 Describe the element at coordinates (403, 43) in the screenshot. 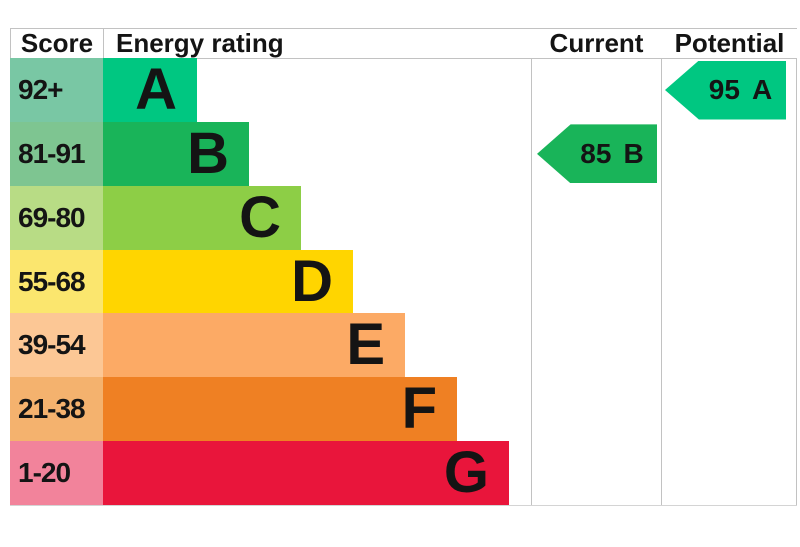

I see `chart-header-row: Score Energy rating Current Potential` at that location.